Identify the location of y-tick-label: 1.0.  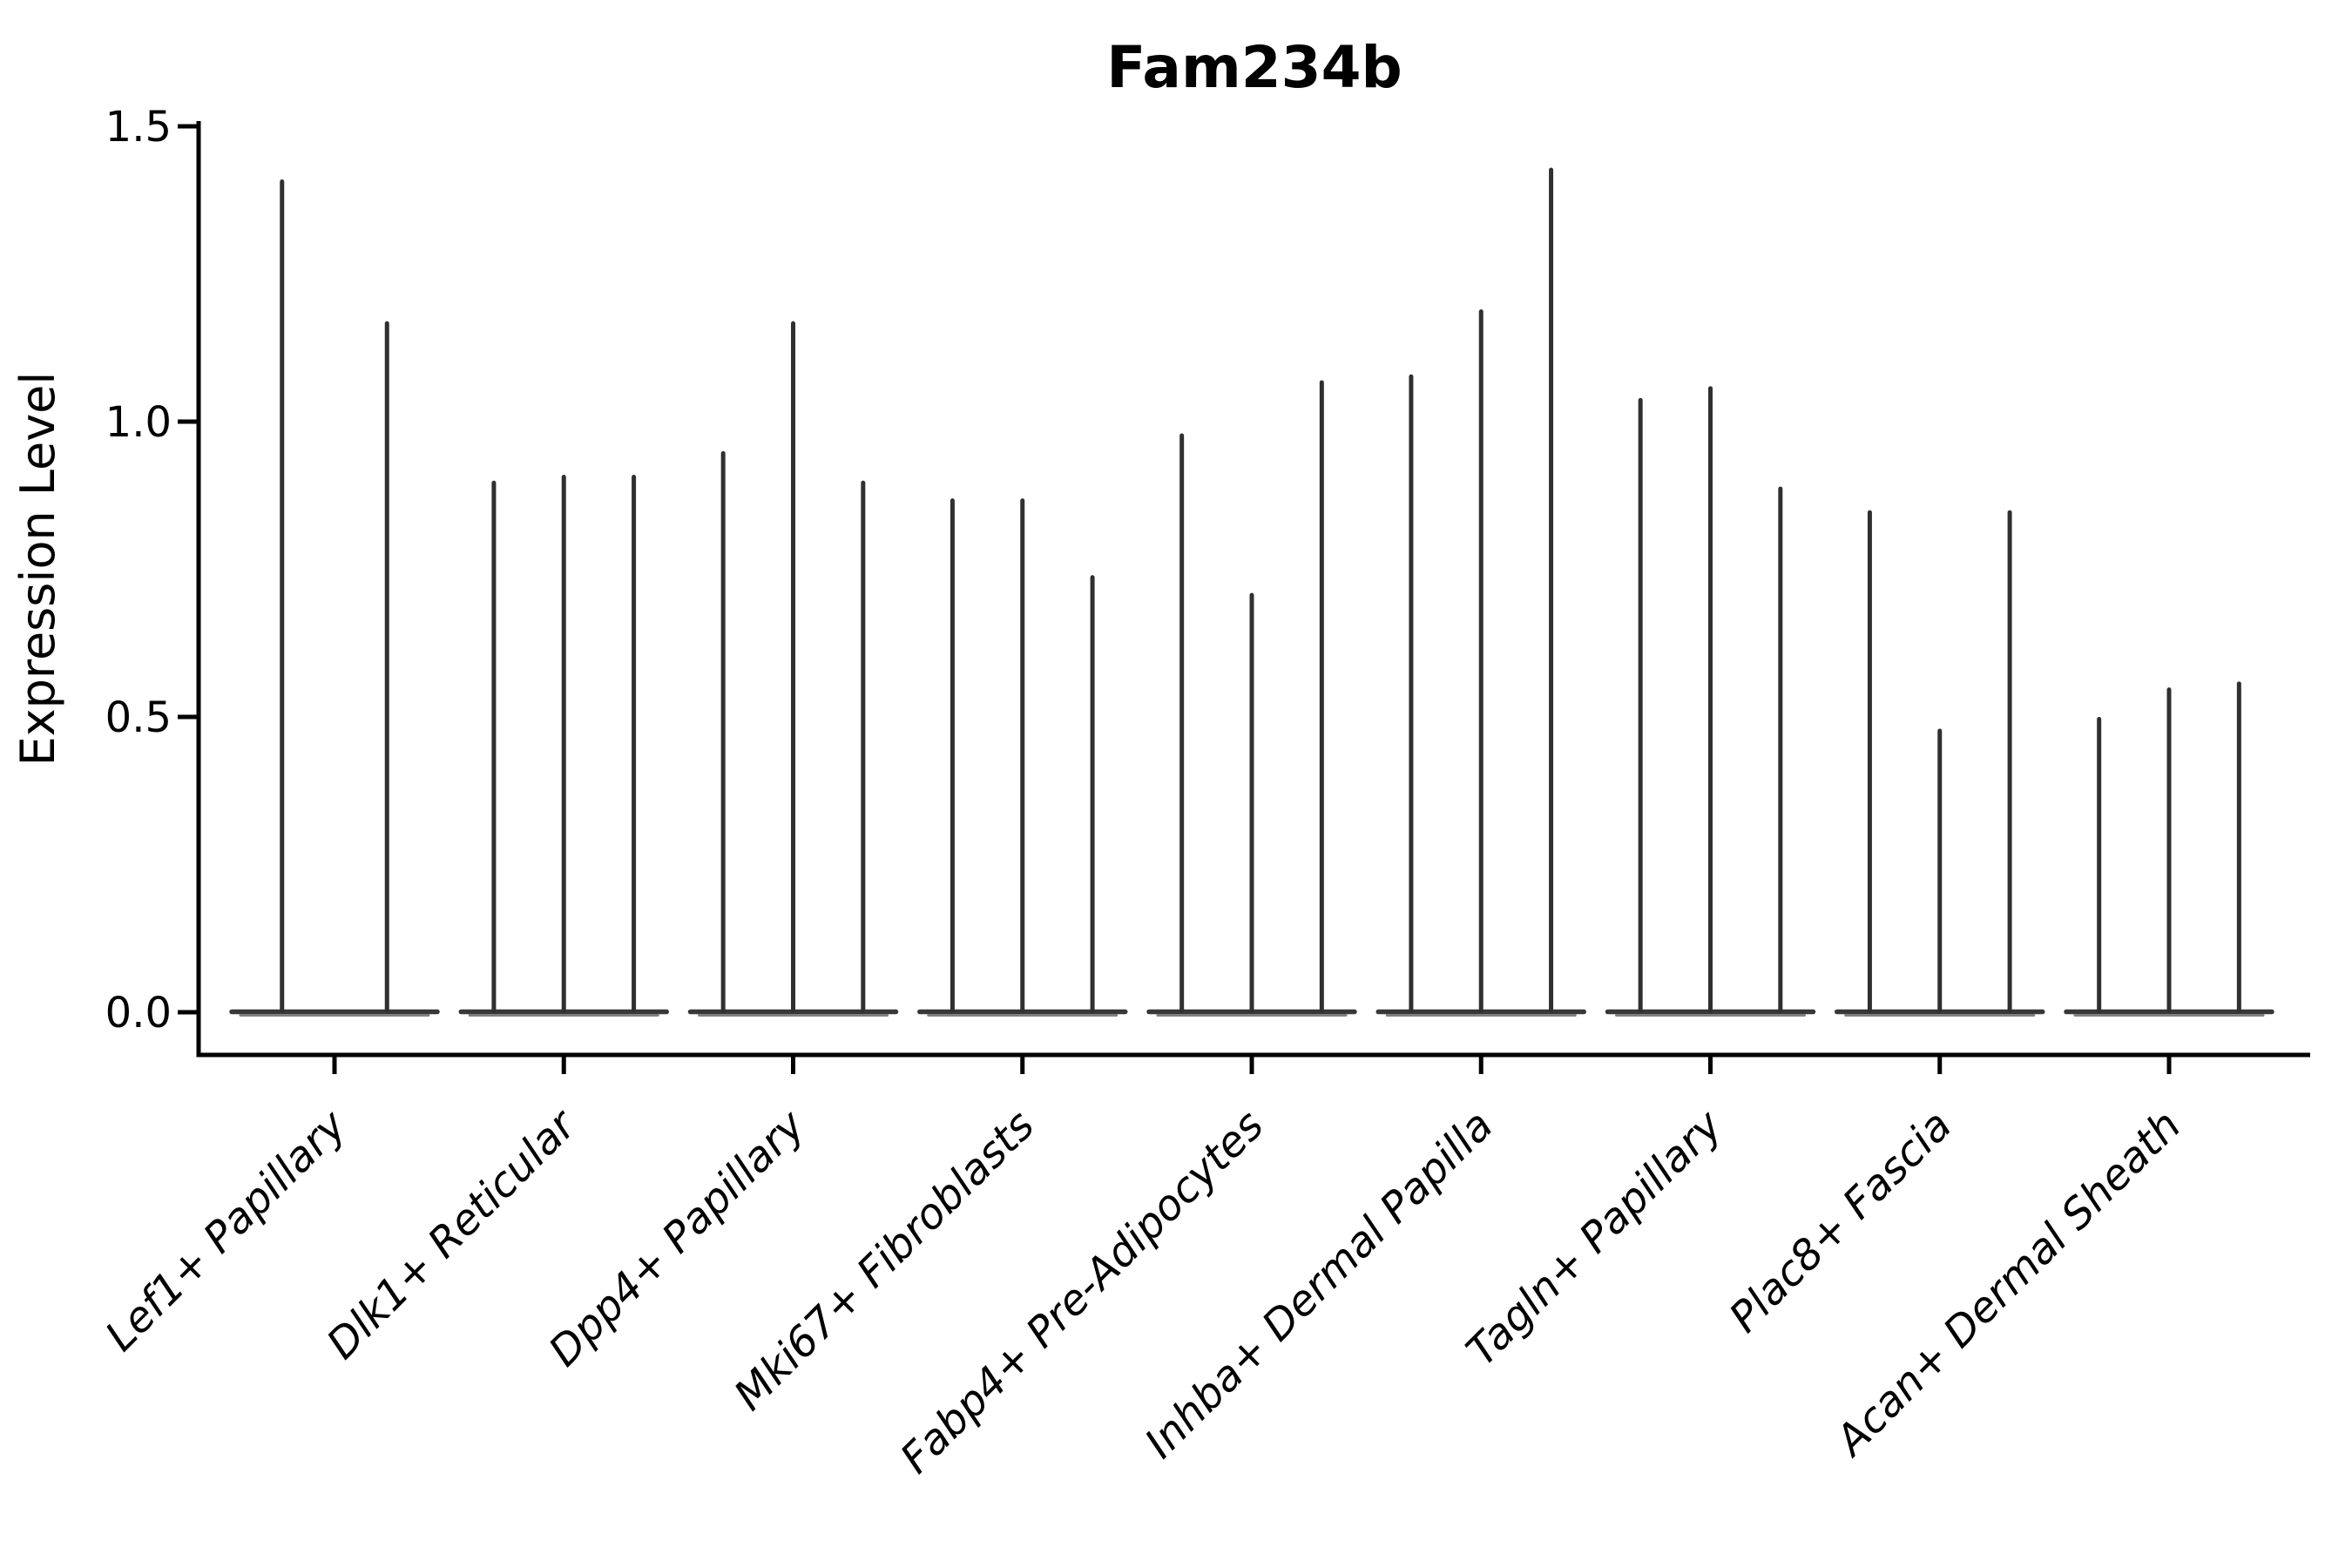
(138, 422).